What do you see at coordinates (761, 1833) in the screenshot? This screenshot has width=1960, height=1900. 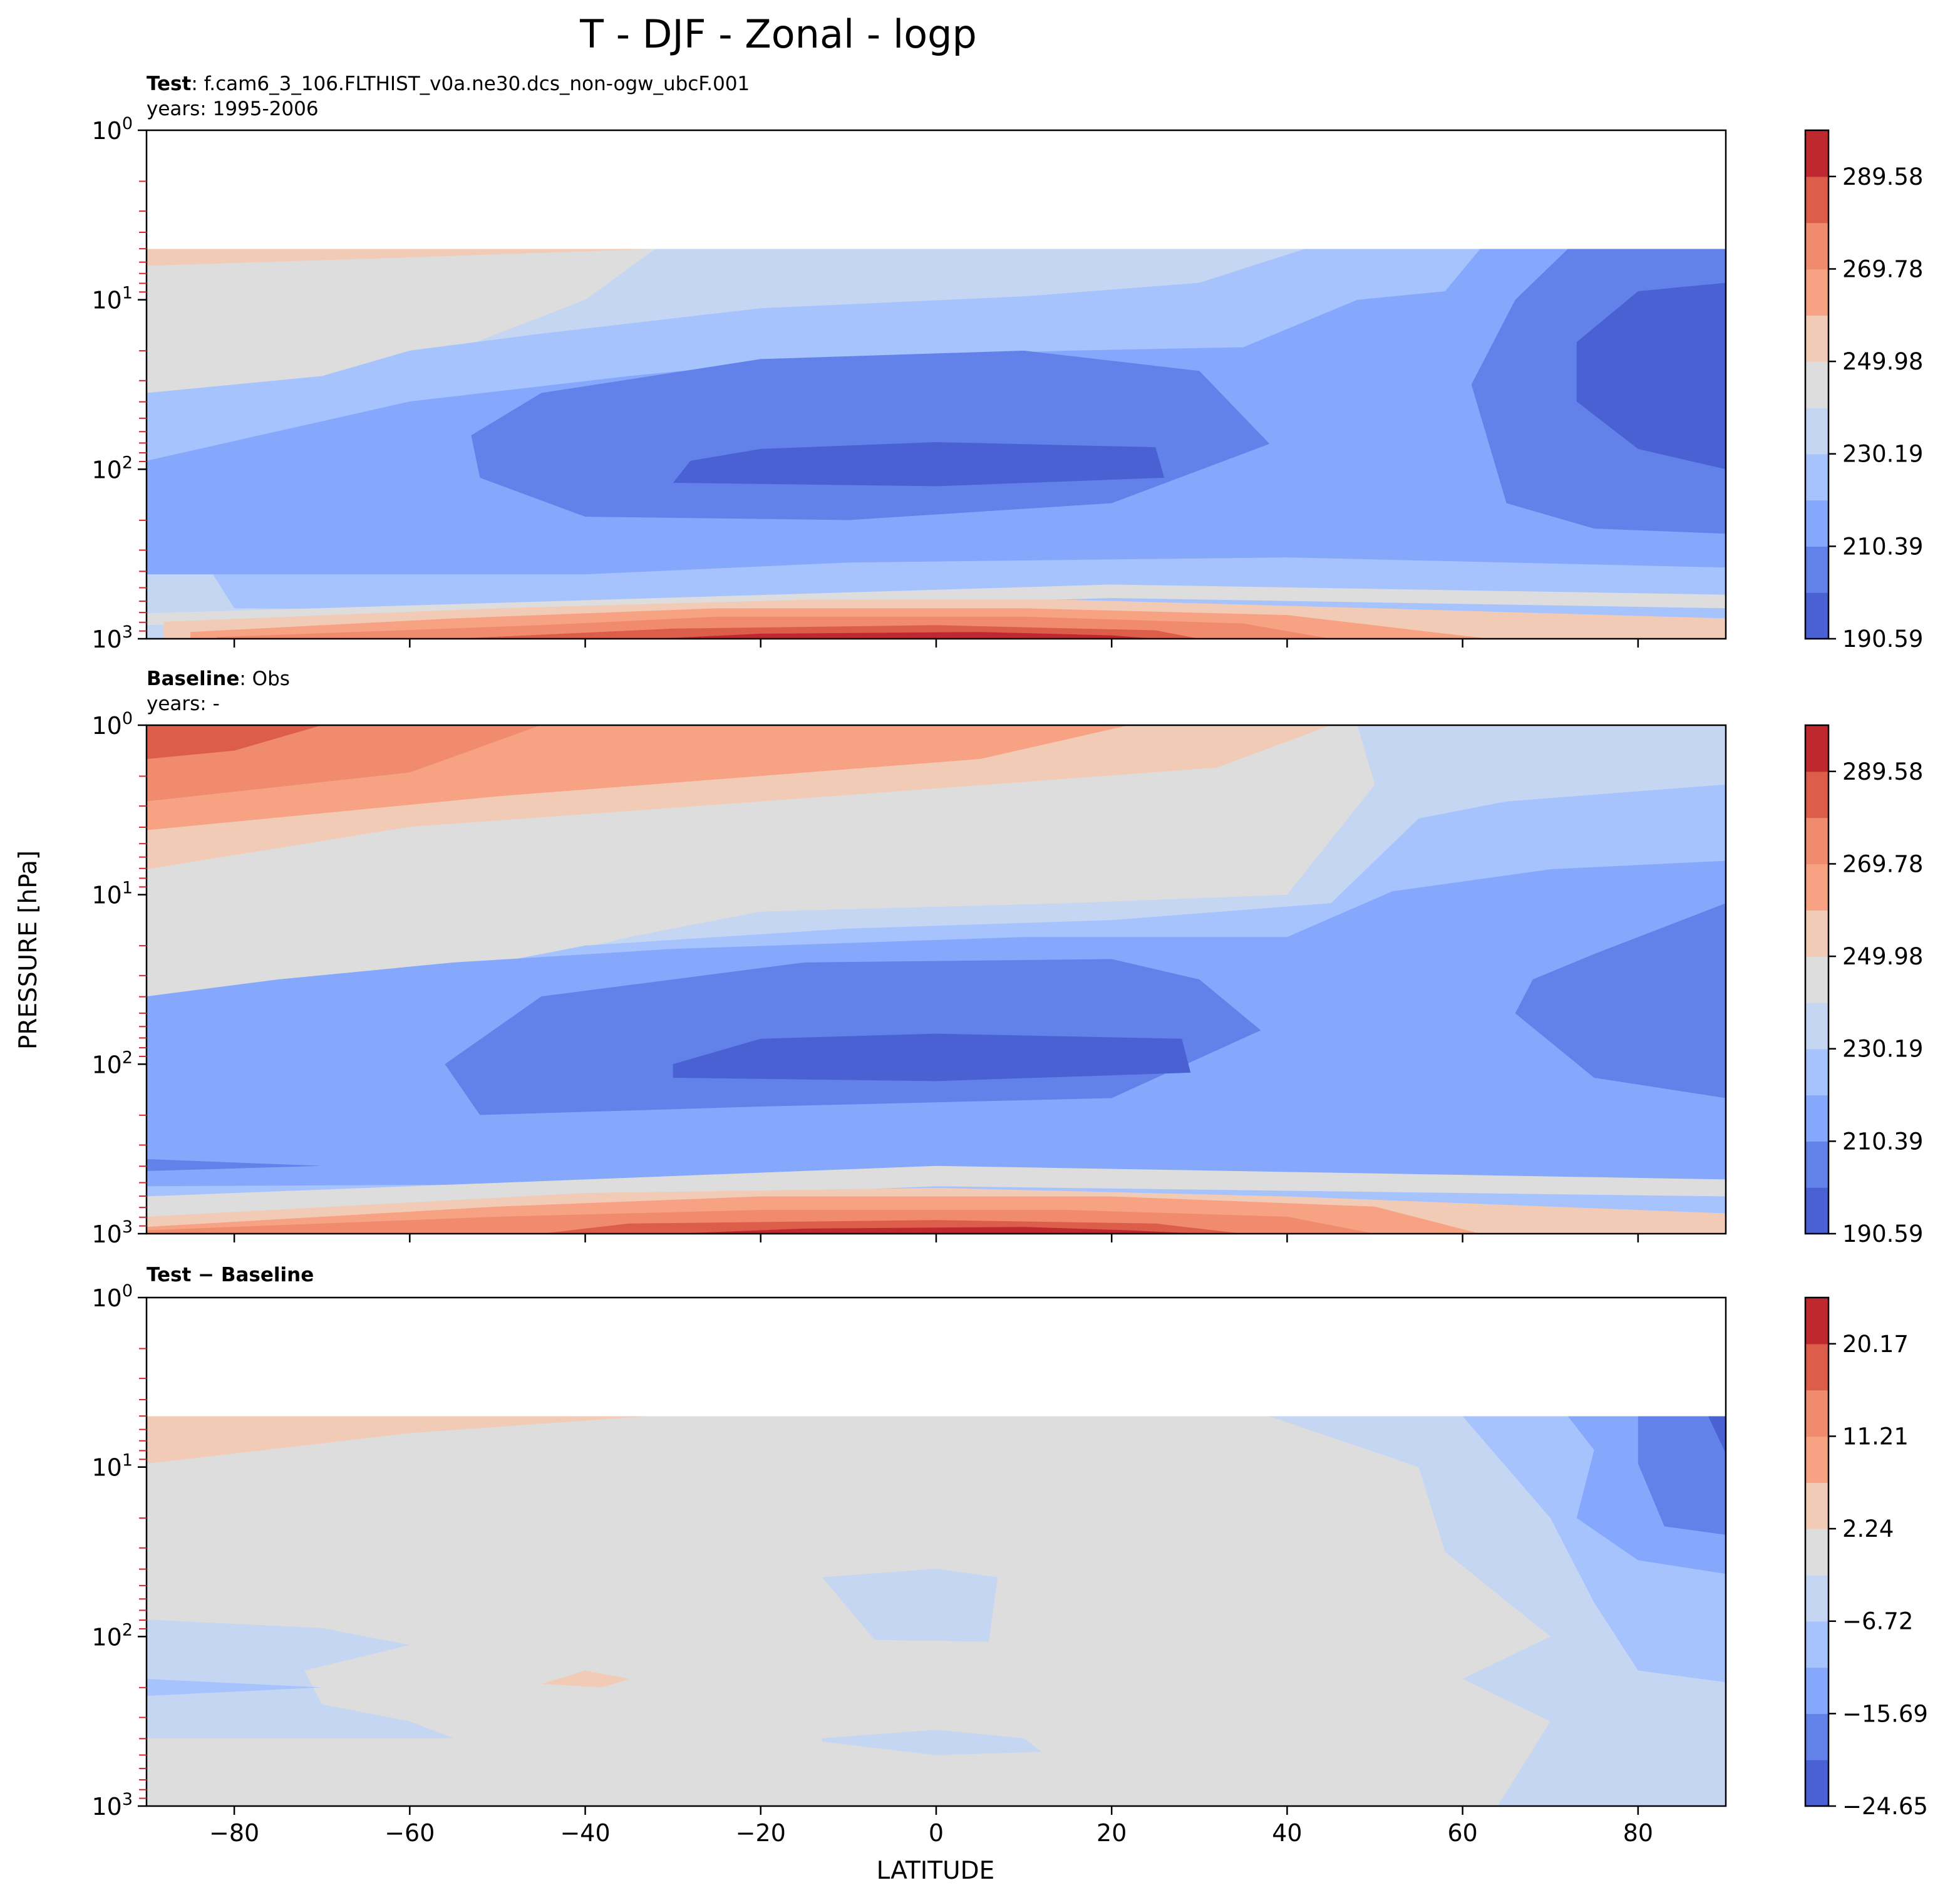 I see `x-tick-label: −20` at bounding box center [761, 1833].